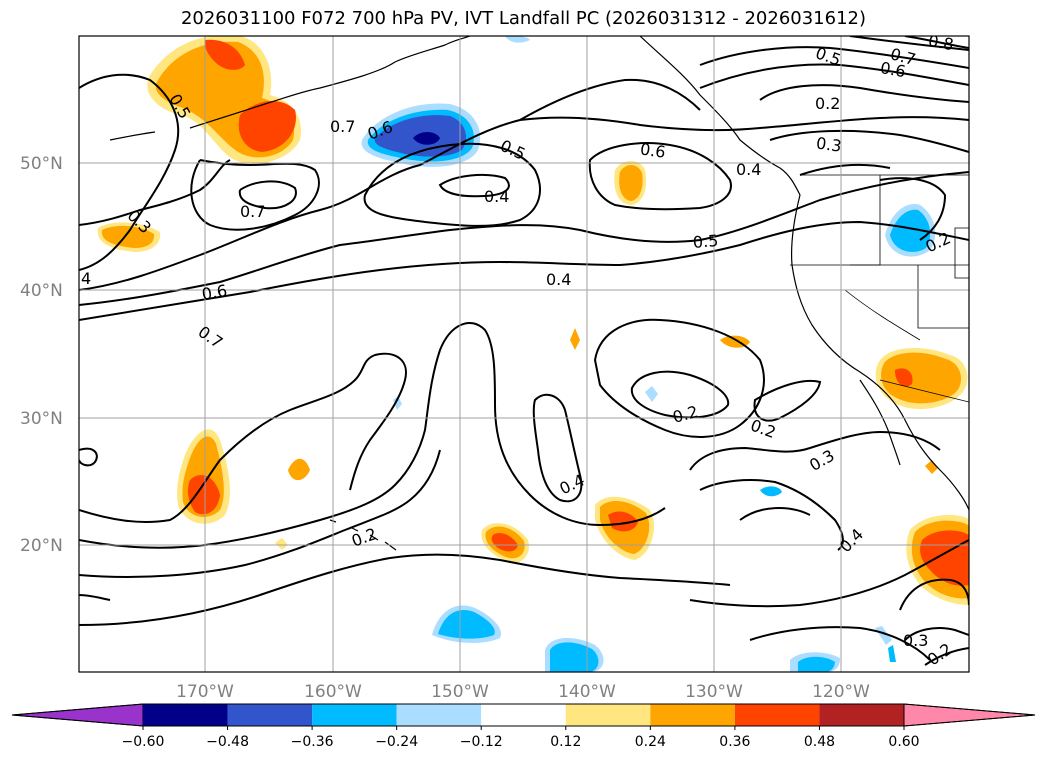 This screenshot has height=765, width=1047. I want to click on lat-label: 30°N, so click(41, 419).